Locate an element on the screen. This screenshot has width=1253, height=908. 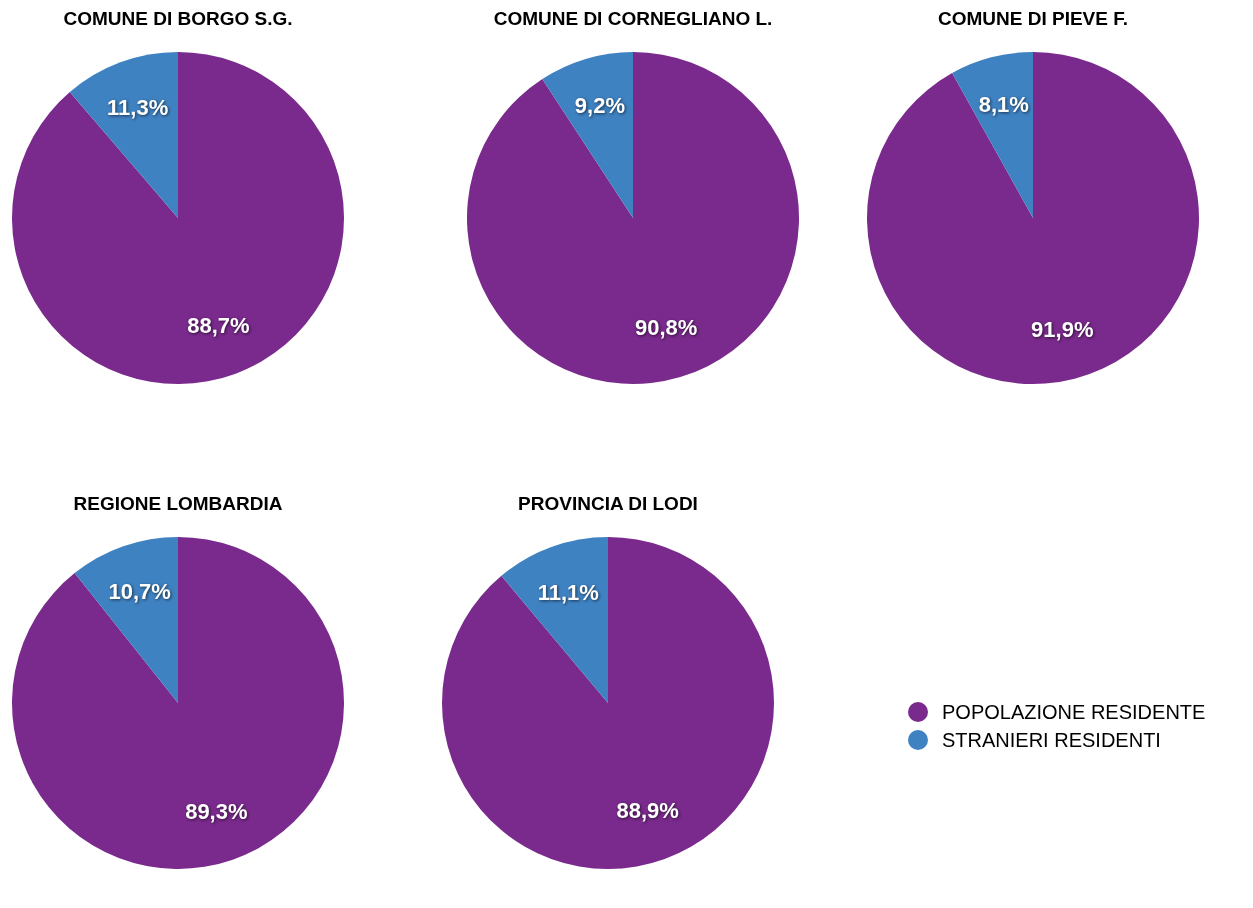
data-label: 8,1% is located at coordinates (1003, 104).